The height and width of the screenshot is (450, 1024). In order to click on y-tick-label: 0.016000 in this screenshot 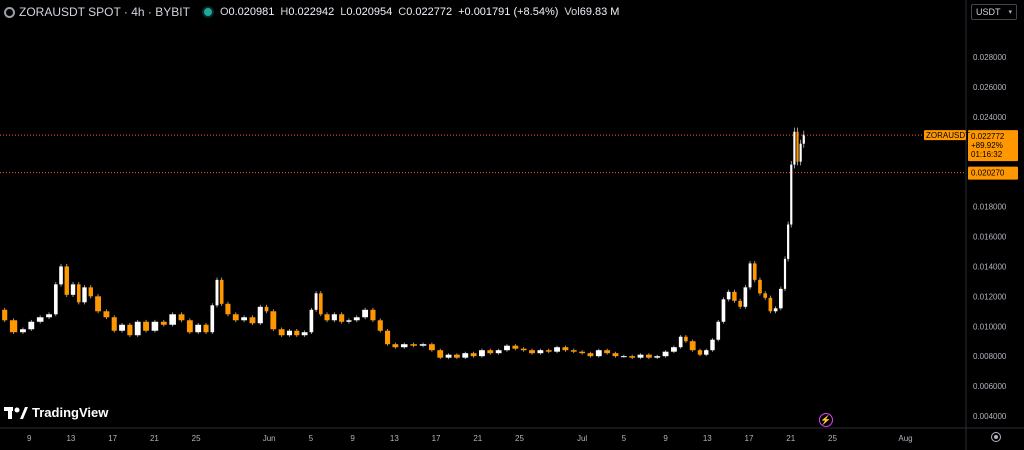, I will do `click(990, 236)`.